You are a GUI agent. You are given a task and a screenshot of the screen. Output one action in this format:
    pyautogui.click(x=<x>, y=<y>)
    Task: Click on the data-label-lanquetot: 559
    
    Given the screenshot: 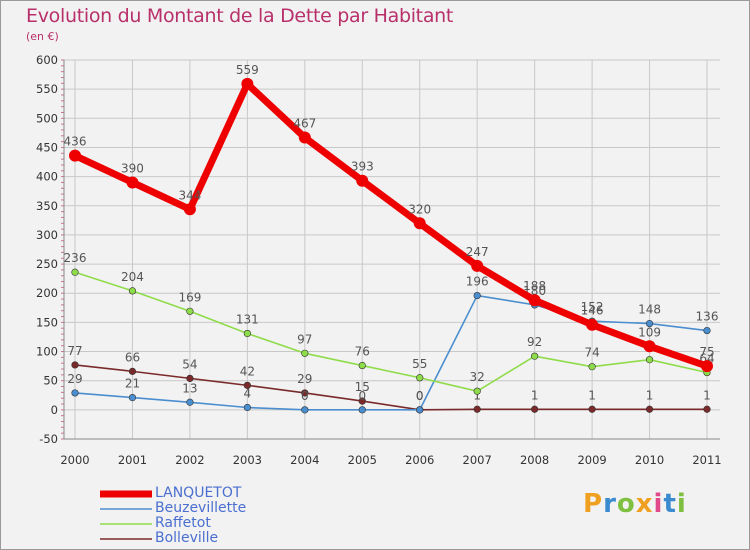 What is the action you would take?
    pyautogui.click(x=247, y=70)
    